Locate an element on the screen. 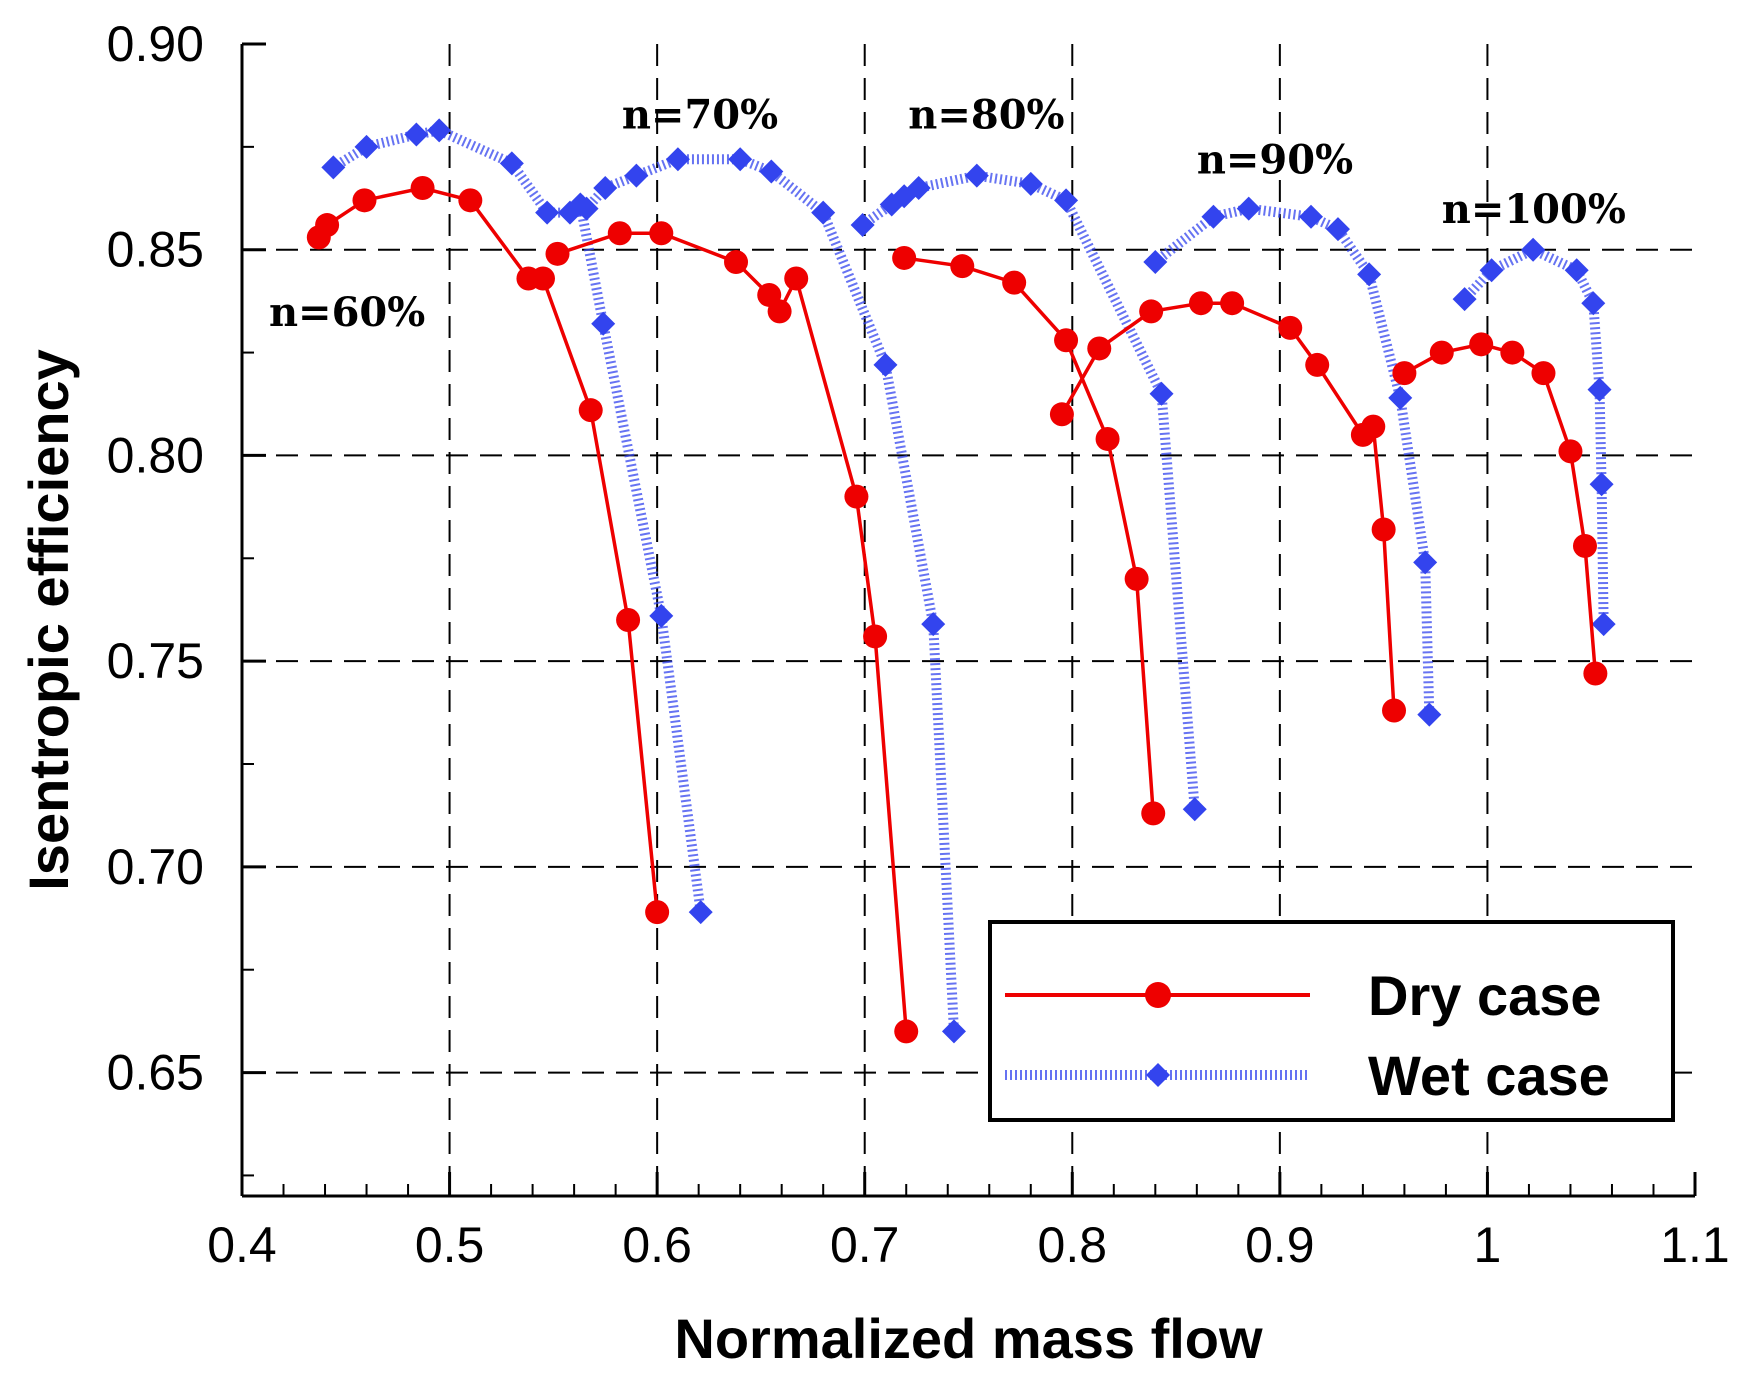 Image resolution: width=1737 pixels, height=1378 pixels. x-tick-label: 0.9 is located at coordinates (1280, 1245).